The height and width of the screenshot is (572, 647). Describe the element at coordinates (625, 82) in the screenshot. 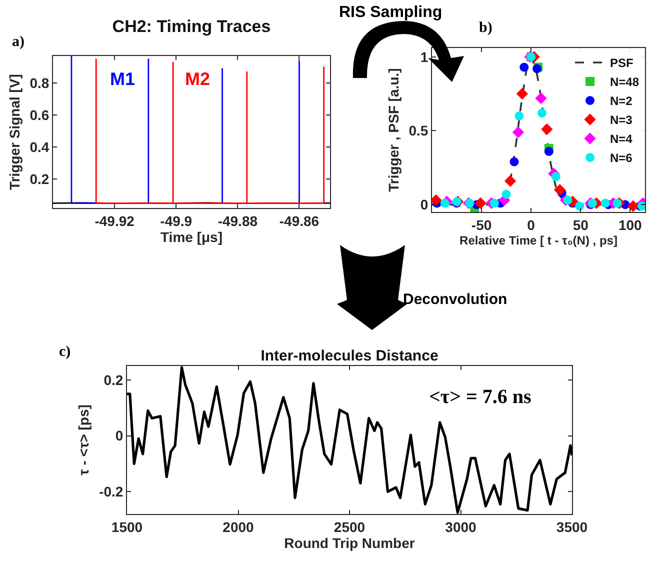

I see `legend-label: N=48` at that location.